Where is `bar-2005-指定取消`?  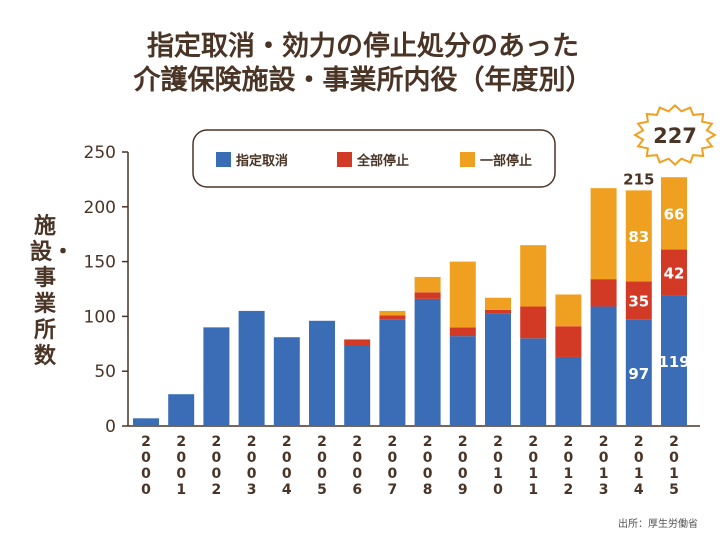
bar-2005-指定取消 is located at coordinates (322, 373).